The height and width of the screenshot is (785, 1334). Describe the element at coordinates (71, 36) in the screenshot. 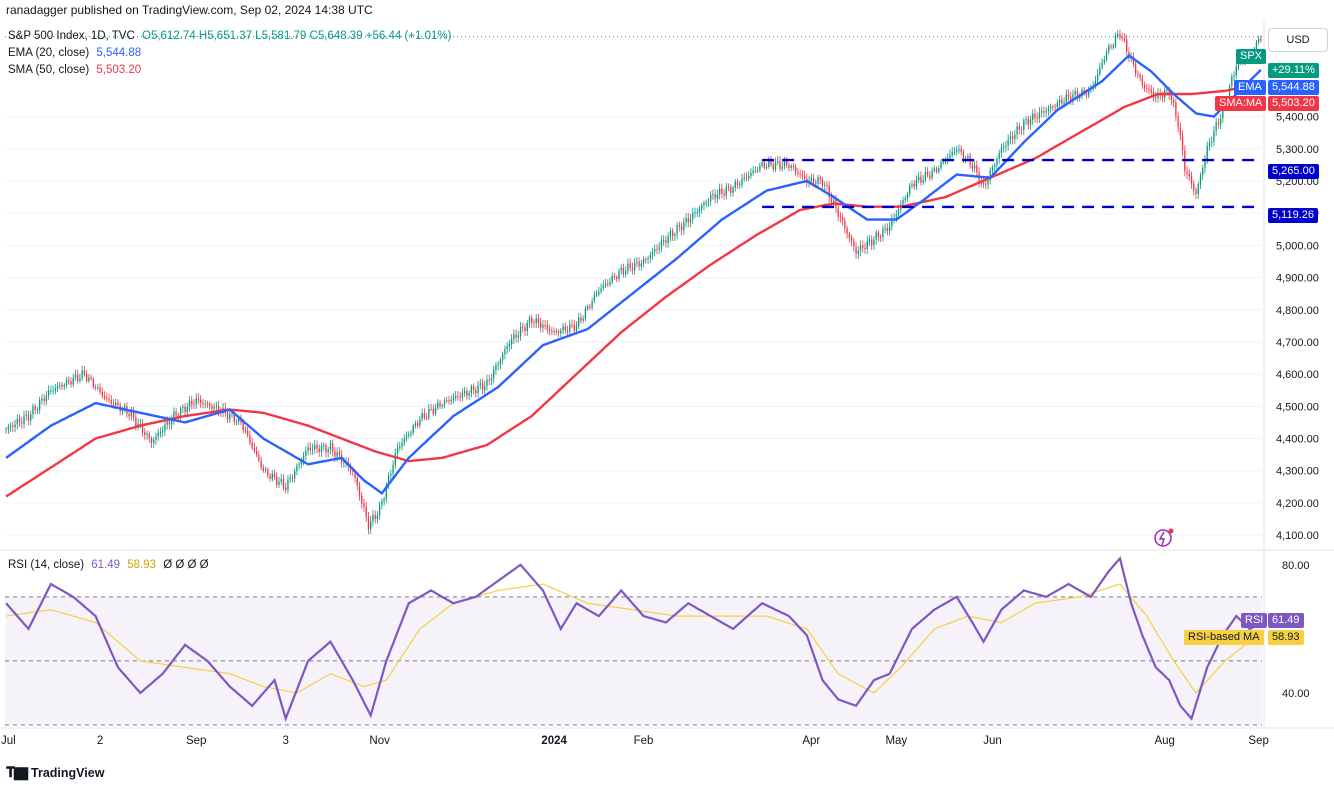

I see `symbol-name: S&P 500 Index, 1D, TVC` at that location.